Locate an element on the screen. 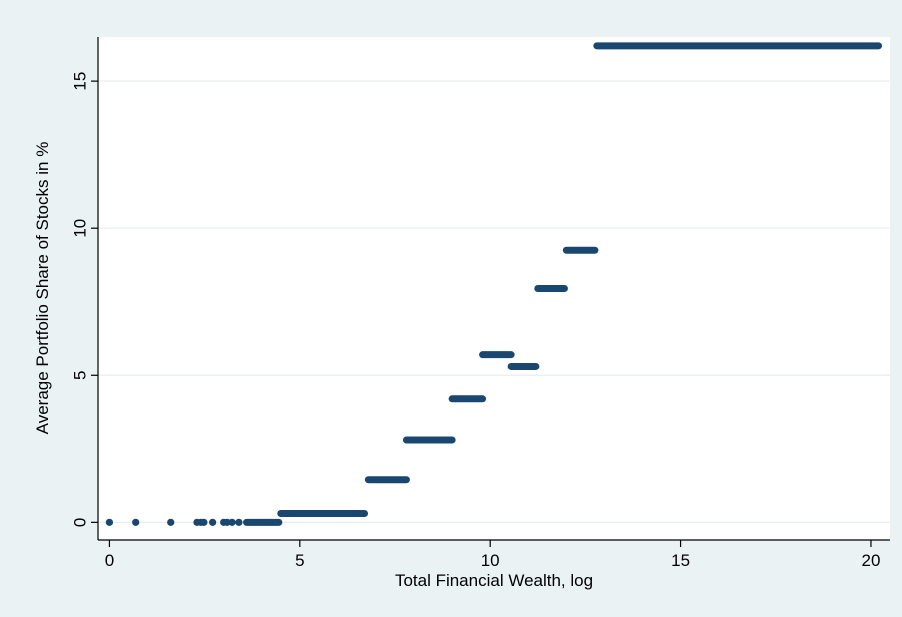 Image resolution: width=902 pixels, height=617 pixels. x-tick-label: 15 is located at coordinates (680, 560).